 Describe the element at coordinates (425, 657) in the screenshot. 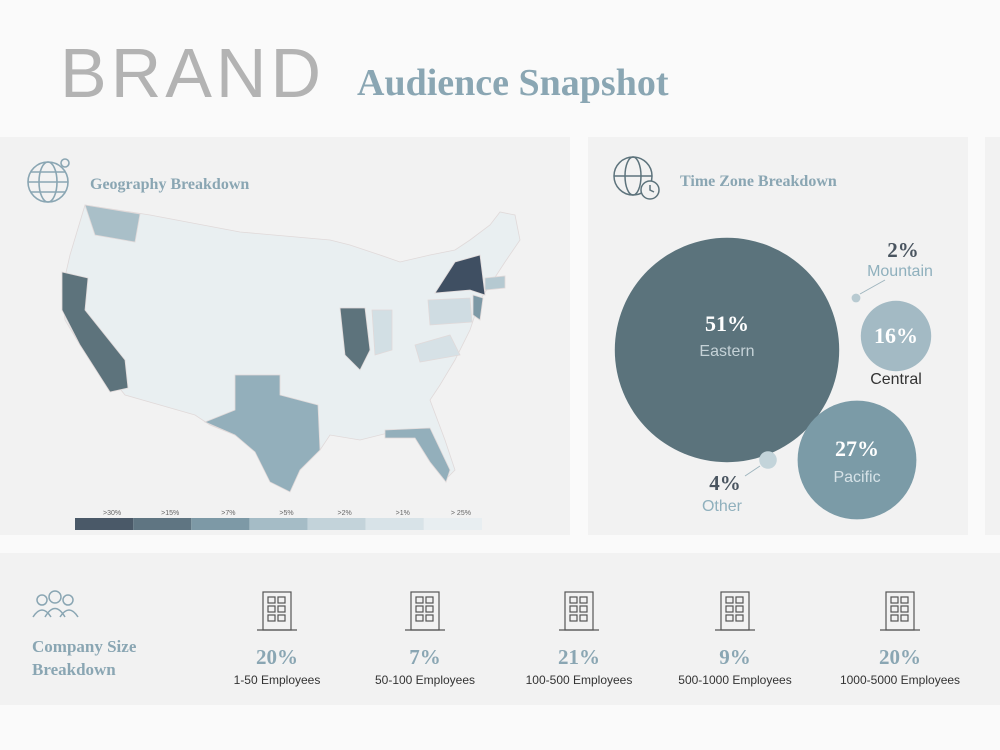

I see `company-value: 7%` at that location.